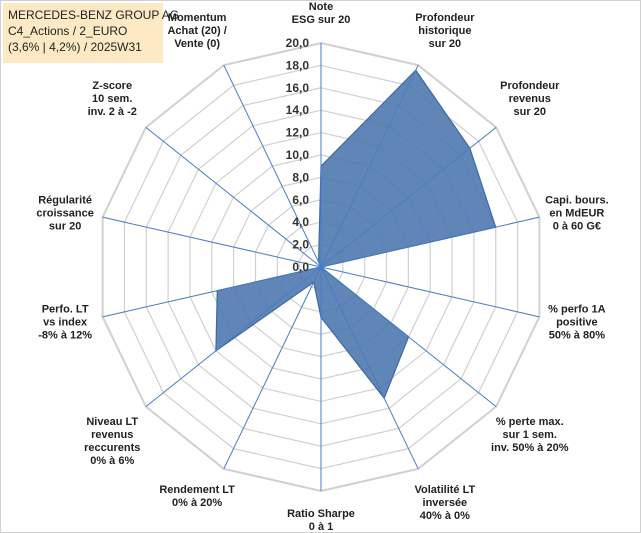 This screenshot has height=533, width=641. What do you see at coordinates (65, 335) in the screenshot?
I see `axis-label-line: -8% à 12%` at bounding box center [65, 335].